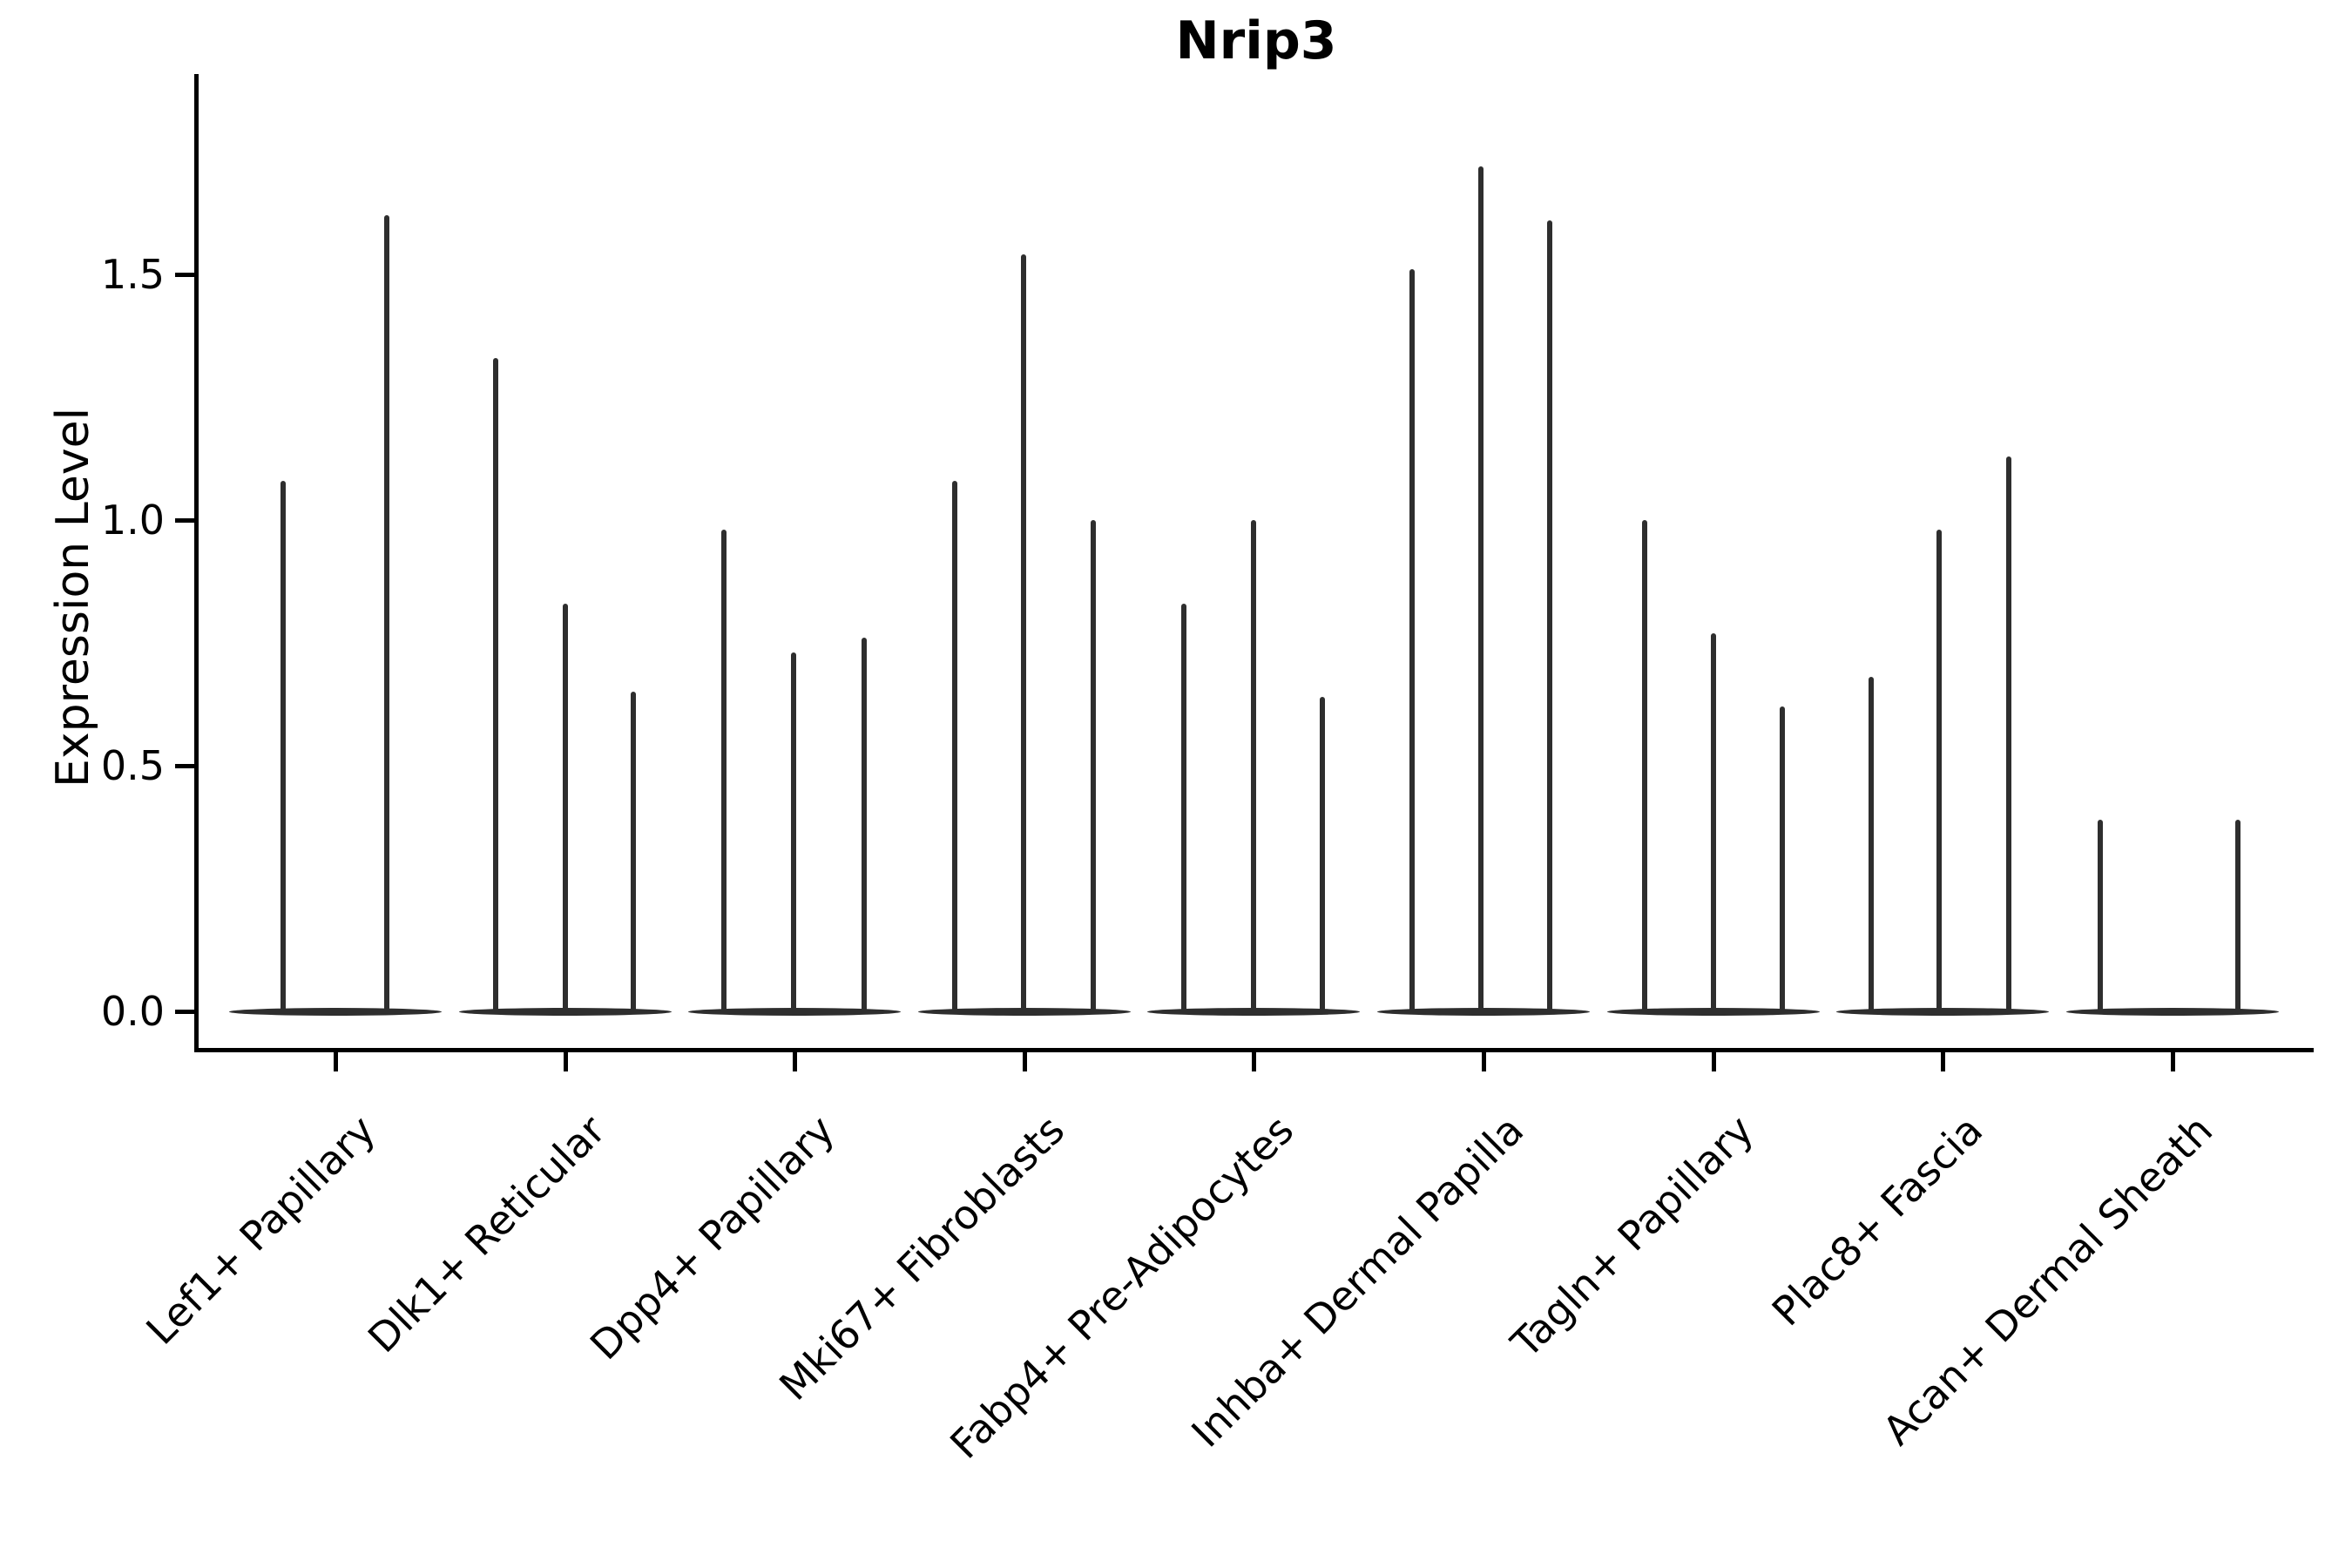 The image size is (2352, 1568). Describe the element at coordinates (132, 274) in the screenshot. I see `y-tick-label: 1.5` at that location.